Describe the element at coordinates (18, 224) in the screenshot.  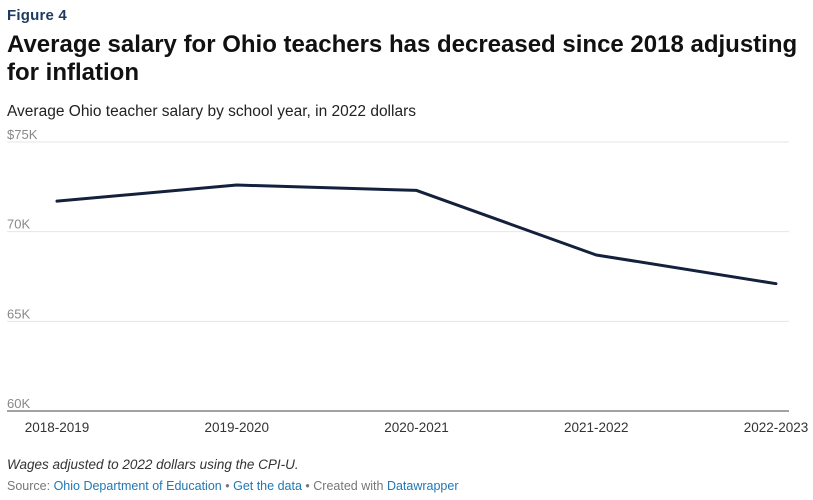
I see `y-tick-label: 70K` at that location.